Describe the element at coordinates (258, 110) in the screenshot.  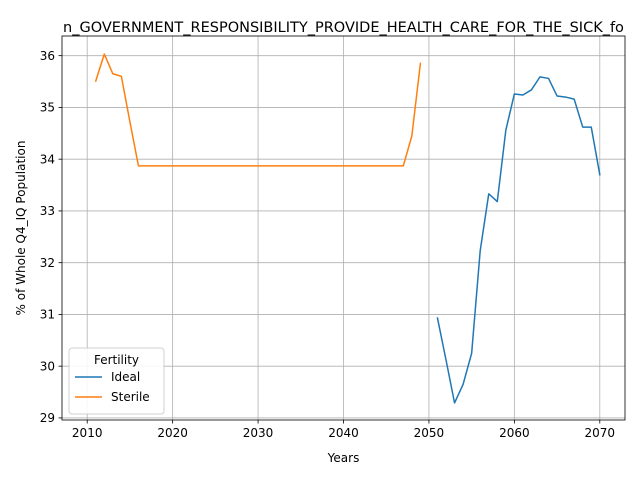
I see `series-line-sterile` at that location.